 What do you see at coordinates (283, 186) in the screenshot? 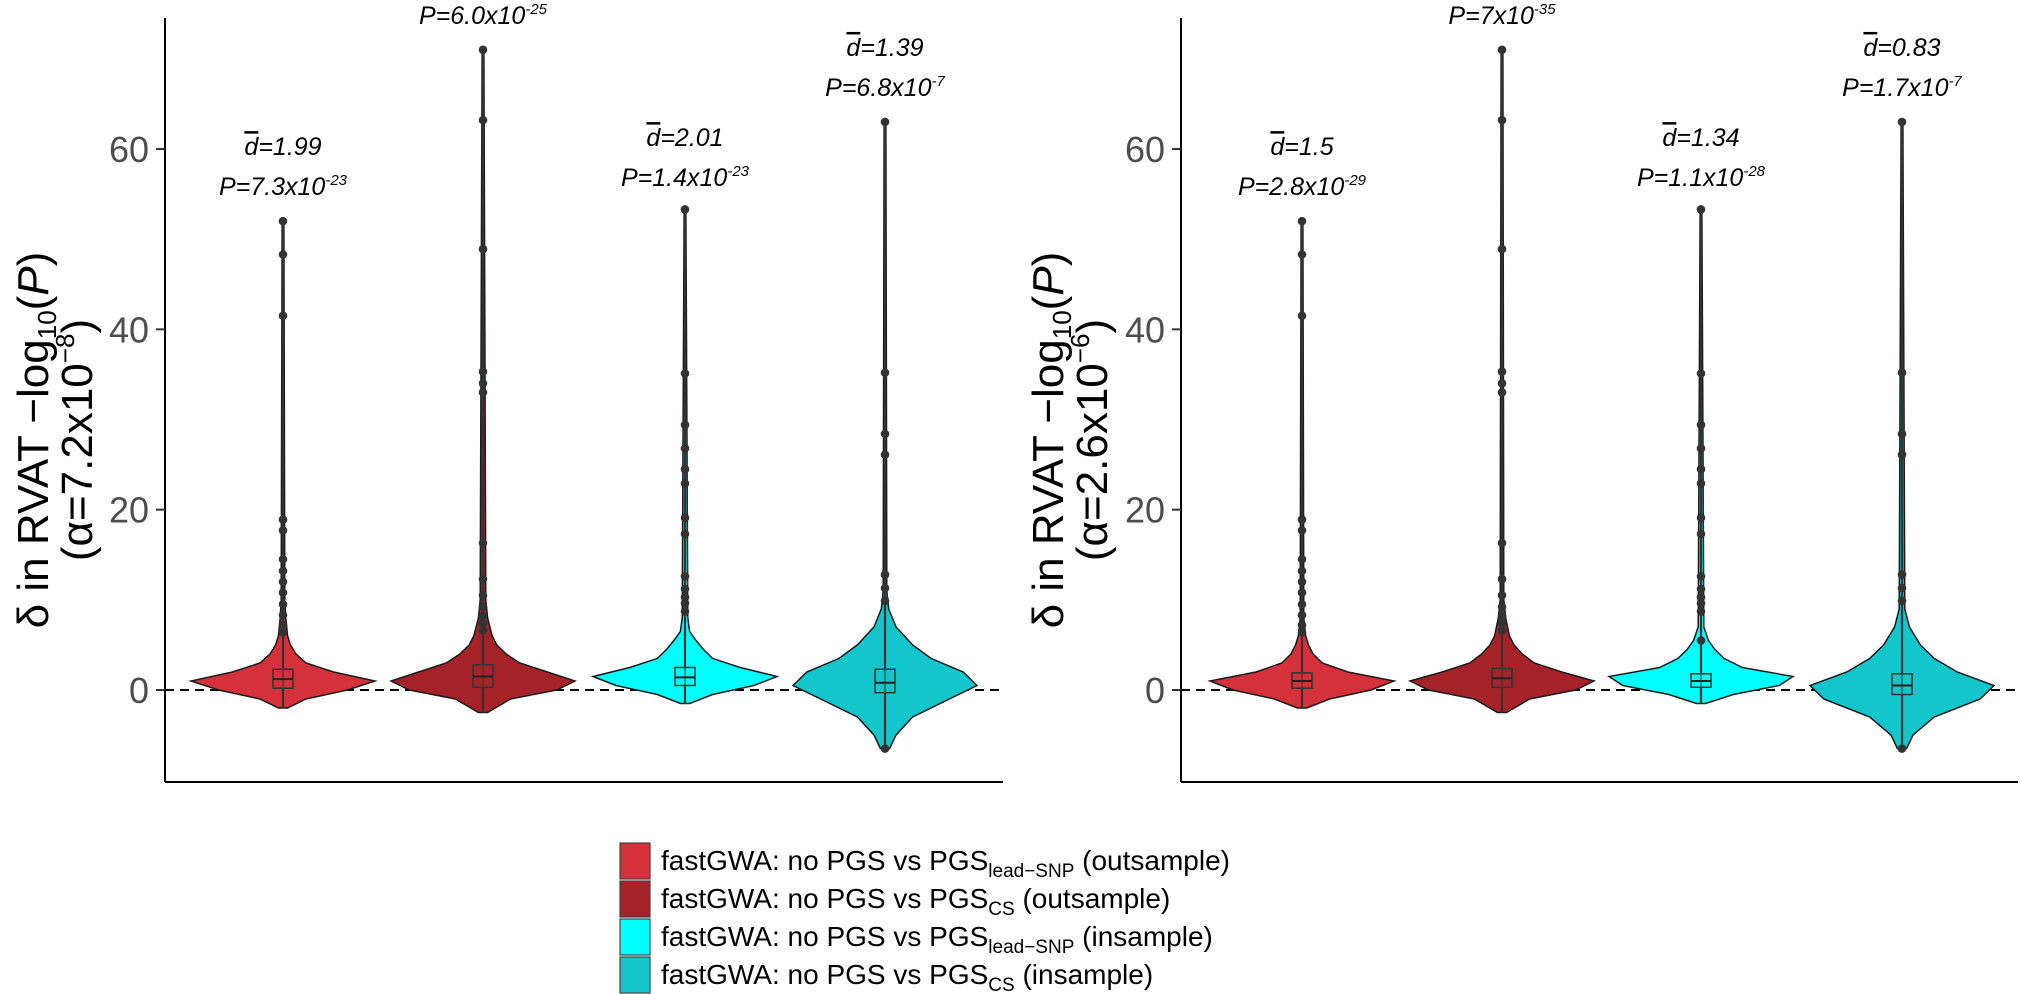
I see `p-value-label: P=7.3x10-23` at bounding box center [283, 186].